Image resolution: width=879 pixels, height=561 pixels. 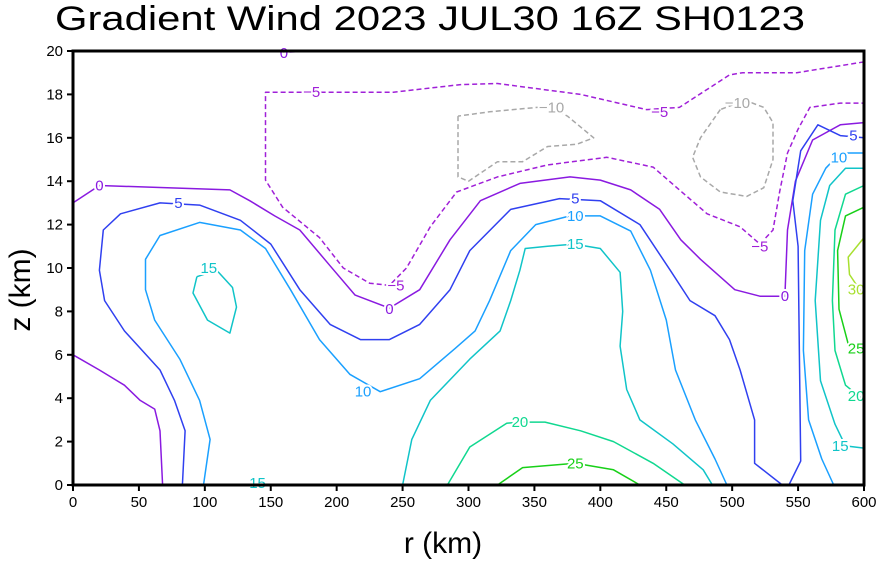 What do you see at coordinates (534, 502) in the screenshot?
I see `x-tick-label: 350` at bounding box center [534, 502].